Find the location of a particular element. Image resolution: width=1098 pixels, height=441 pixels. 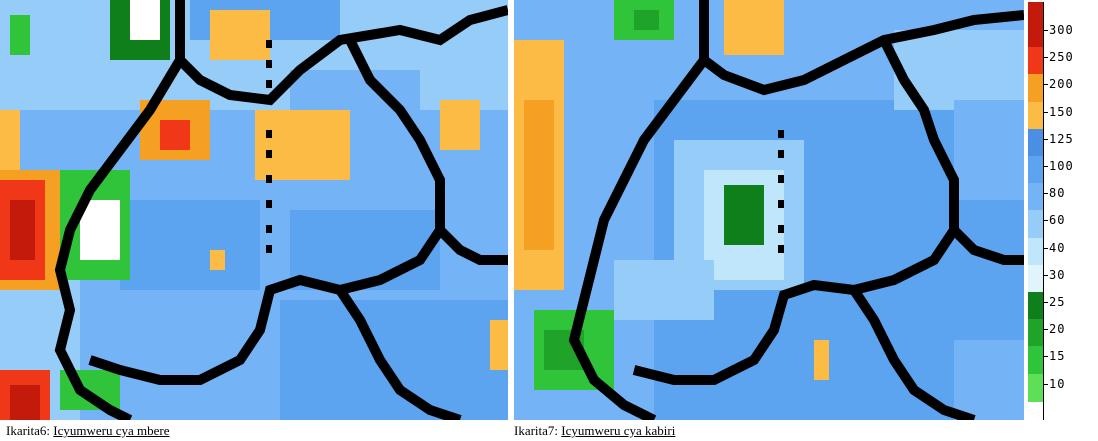

legend-axis is located at coordinates (1043, 211).